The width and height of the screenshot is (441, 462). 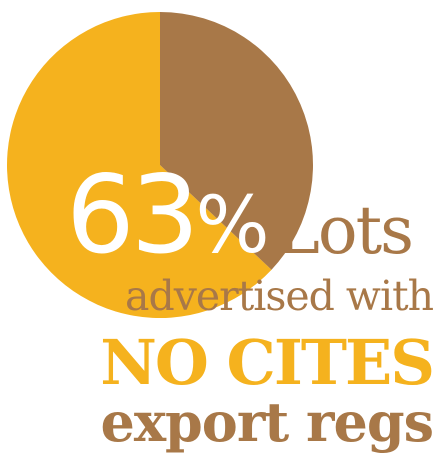 What do you see at coordinates (232, 226) in the screenshot?
I see `percentage-symbol: %` at bounding box center [232, 226].